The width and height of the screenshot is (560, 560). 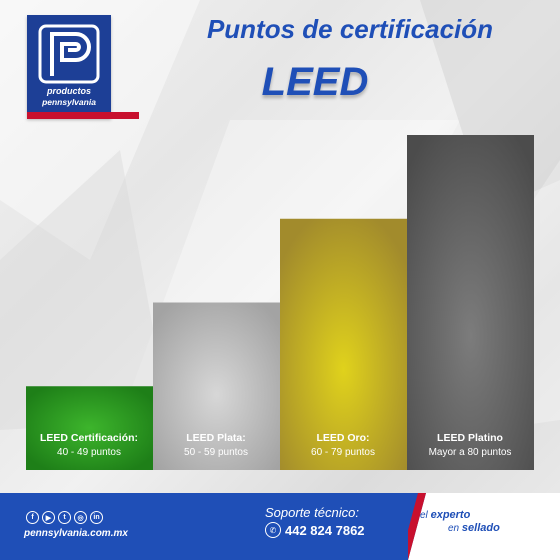 What do you see at coordinates (216, 438) in the screenshot?
I see `bar-category-name: LEED Plata:` at bounding box center [216, 438].